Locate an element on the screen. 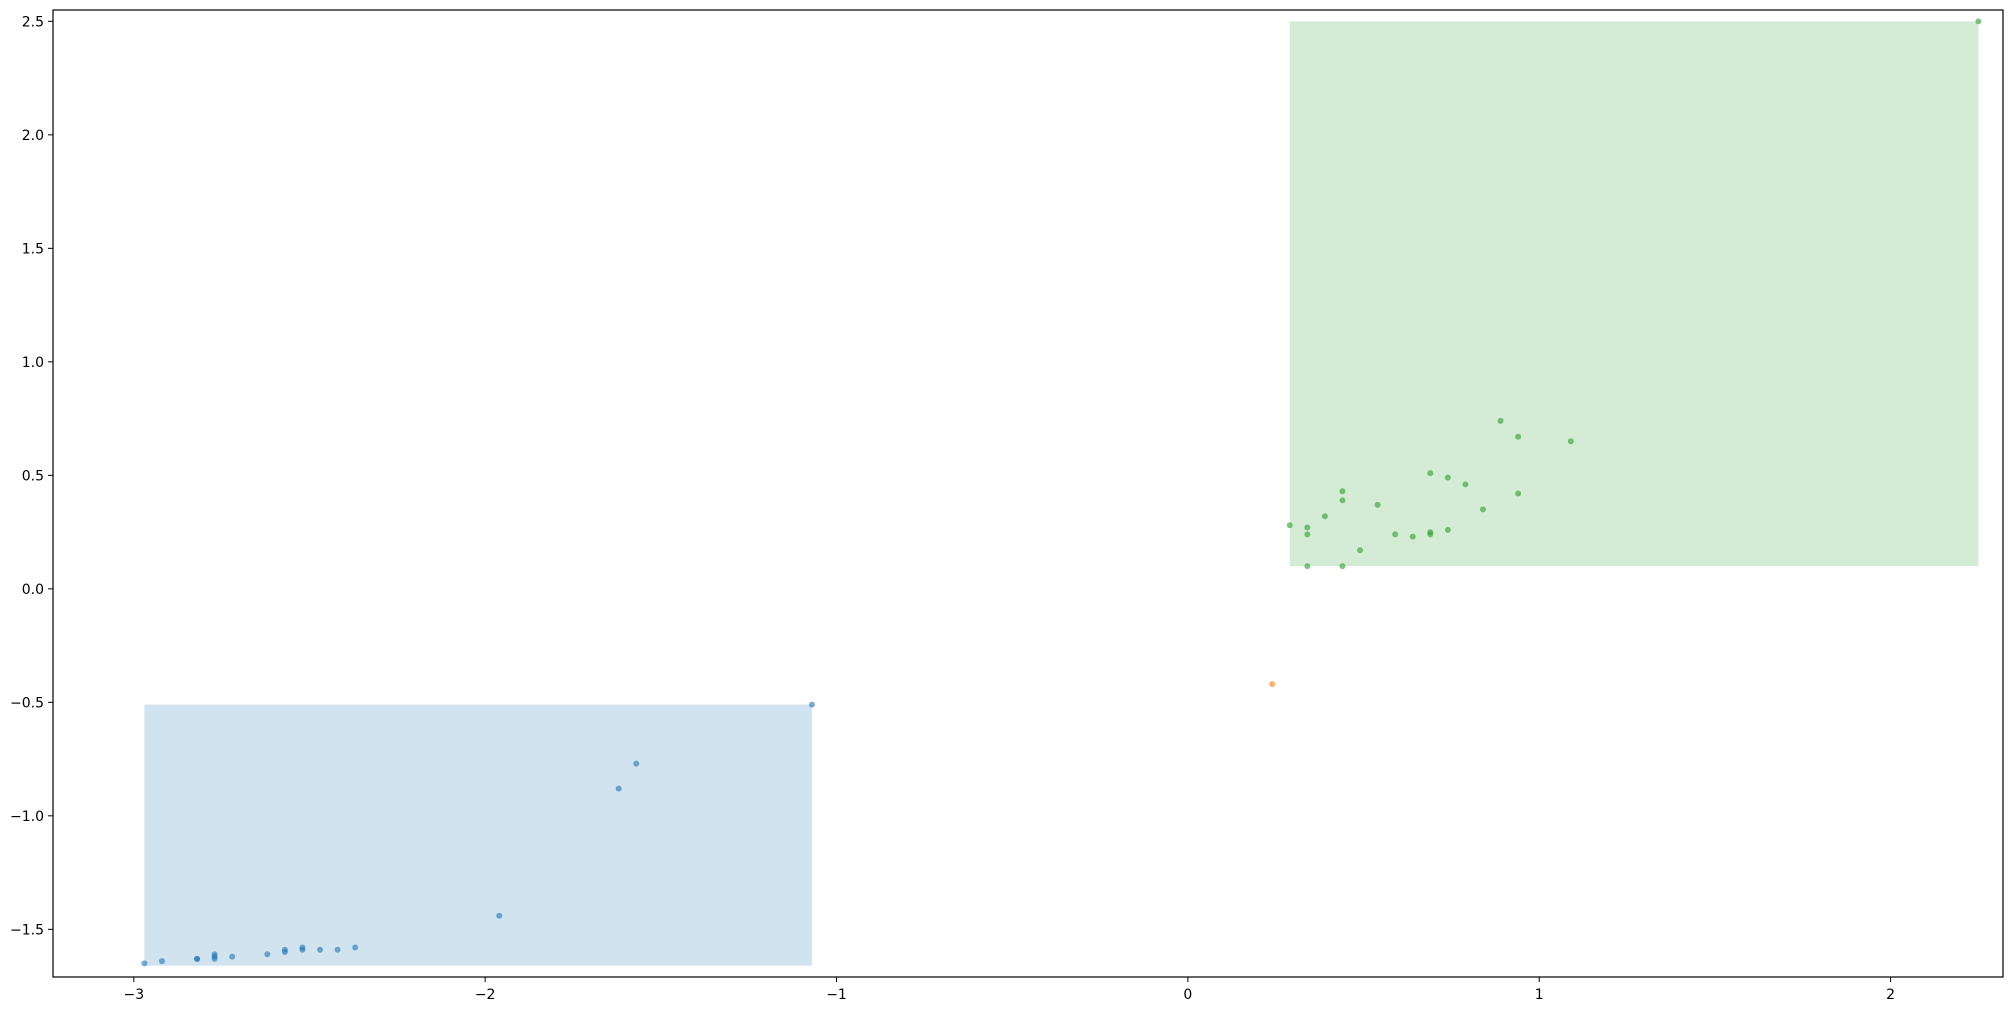 This screenshot has height=1015, width=2011. x-axis: −3 −2 −1 0 1 2 is located at coordinates (1009, 990).